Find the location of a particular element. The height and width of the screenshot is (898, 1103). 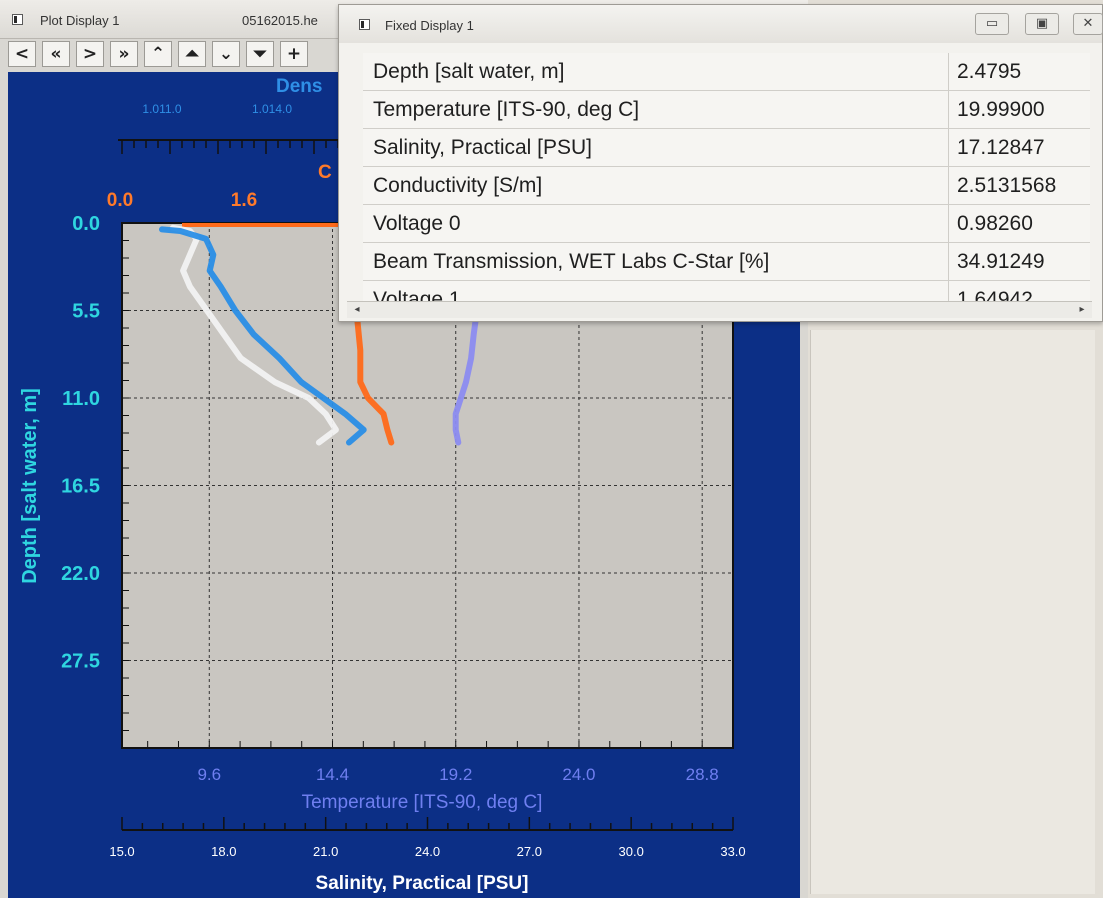

conductivity-axis-label: C is located at coordinates (325, 172).